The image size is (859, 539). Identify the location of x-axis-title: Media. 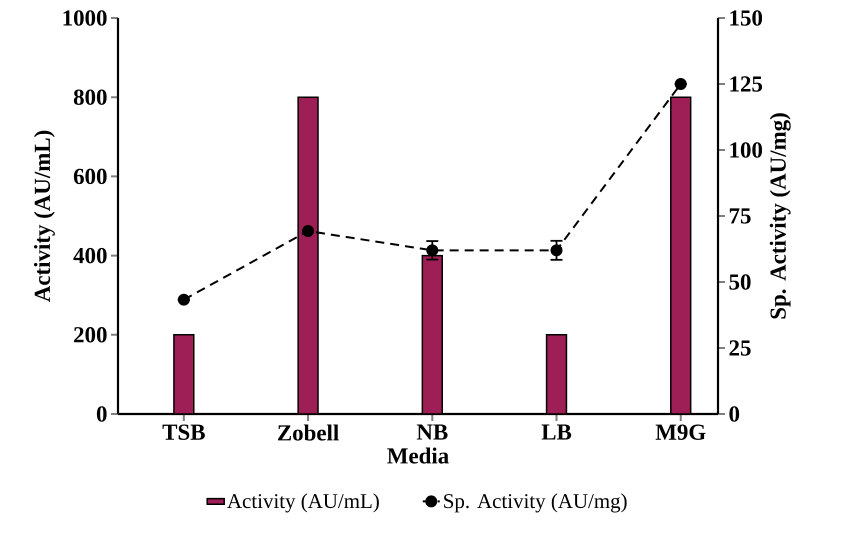
(418, 455).